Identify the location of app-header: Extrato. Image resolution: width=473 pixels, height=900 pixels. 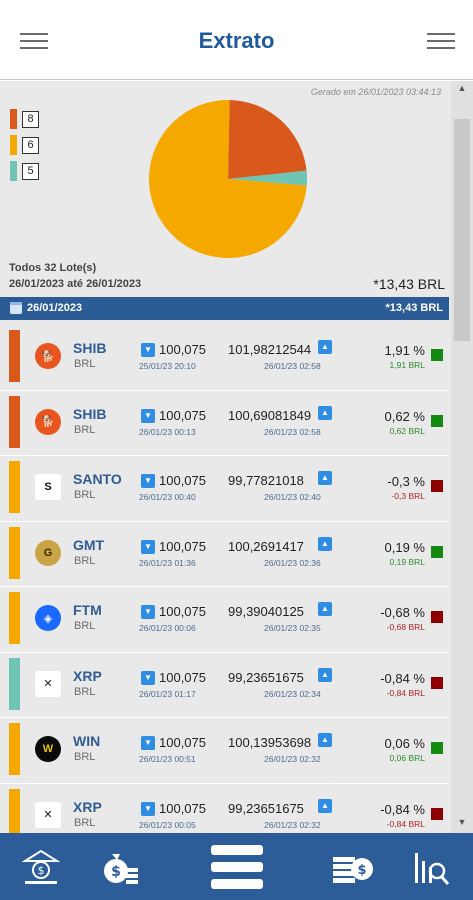
(236, 40).